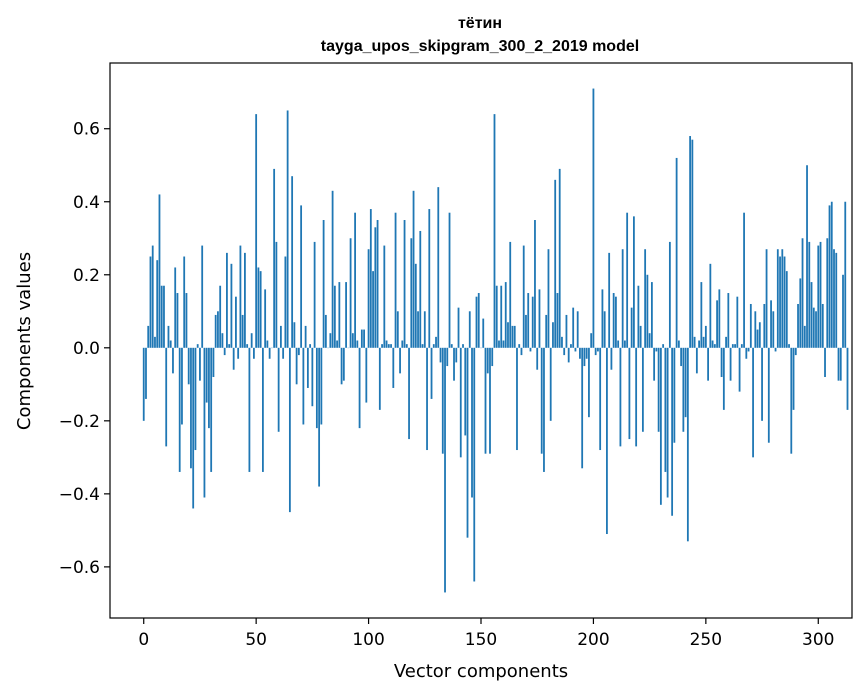 The width and height of the screenshot is (867, 696). What do you see at coordinates (86, 203) in the screenshot?
I see `y-tick-label: 0.4` at bounding box center [86, 203].